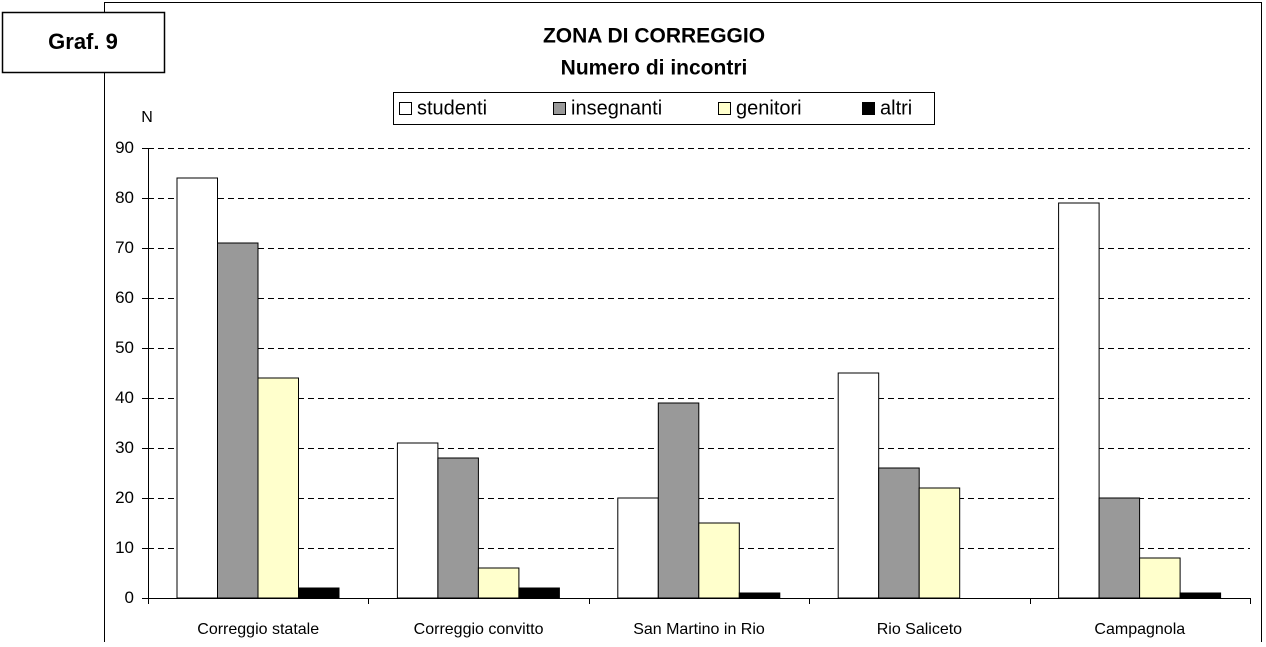  Describe the element at coordinates (769, 108) in the screenshot. I see `legend-label: genitori` at that location.